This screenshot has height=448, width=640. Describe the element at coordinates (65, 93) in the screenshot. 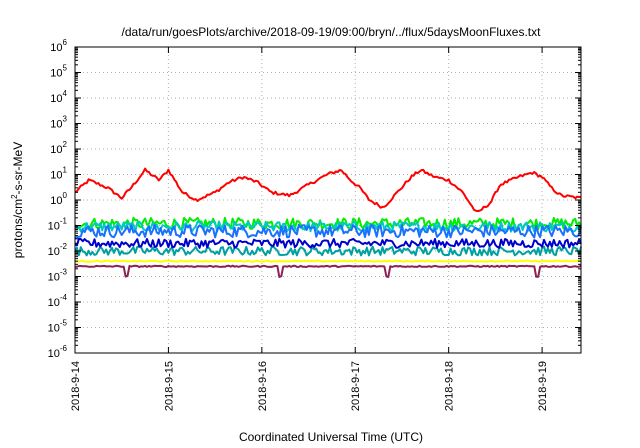

I see `y-tick-exp: 4` at that location.